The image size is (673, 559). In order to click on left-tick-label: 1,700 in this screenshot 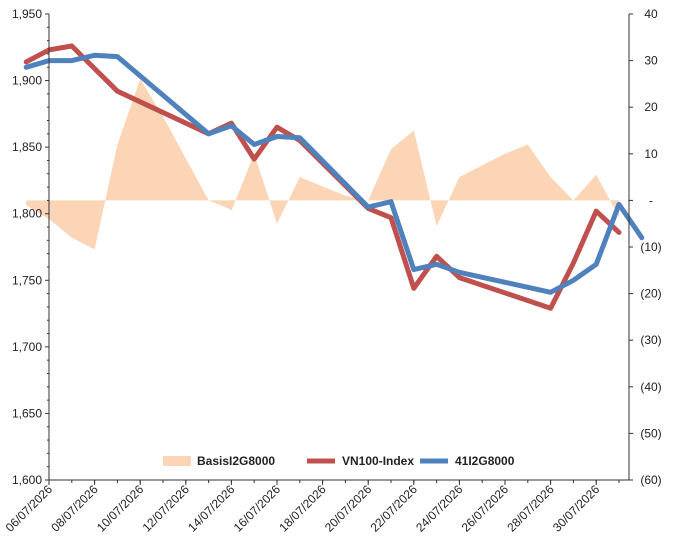, I will do `click(27, 347)`.